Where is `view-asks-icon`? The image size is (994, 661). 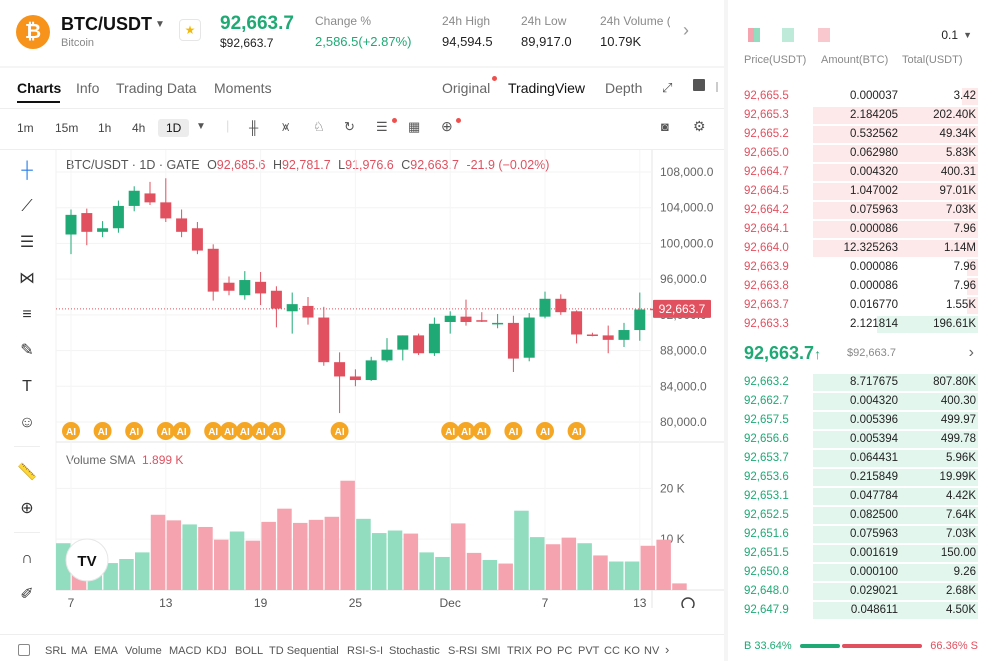
view-asks-icon is located at coordinates (824, 35).